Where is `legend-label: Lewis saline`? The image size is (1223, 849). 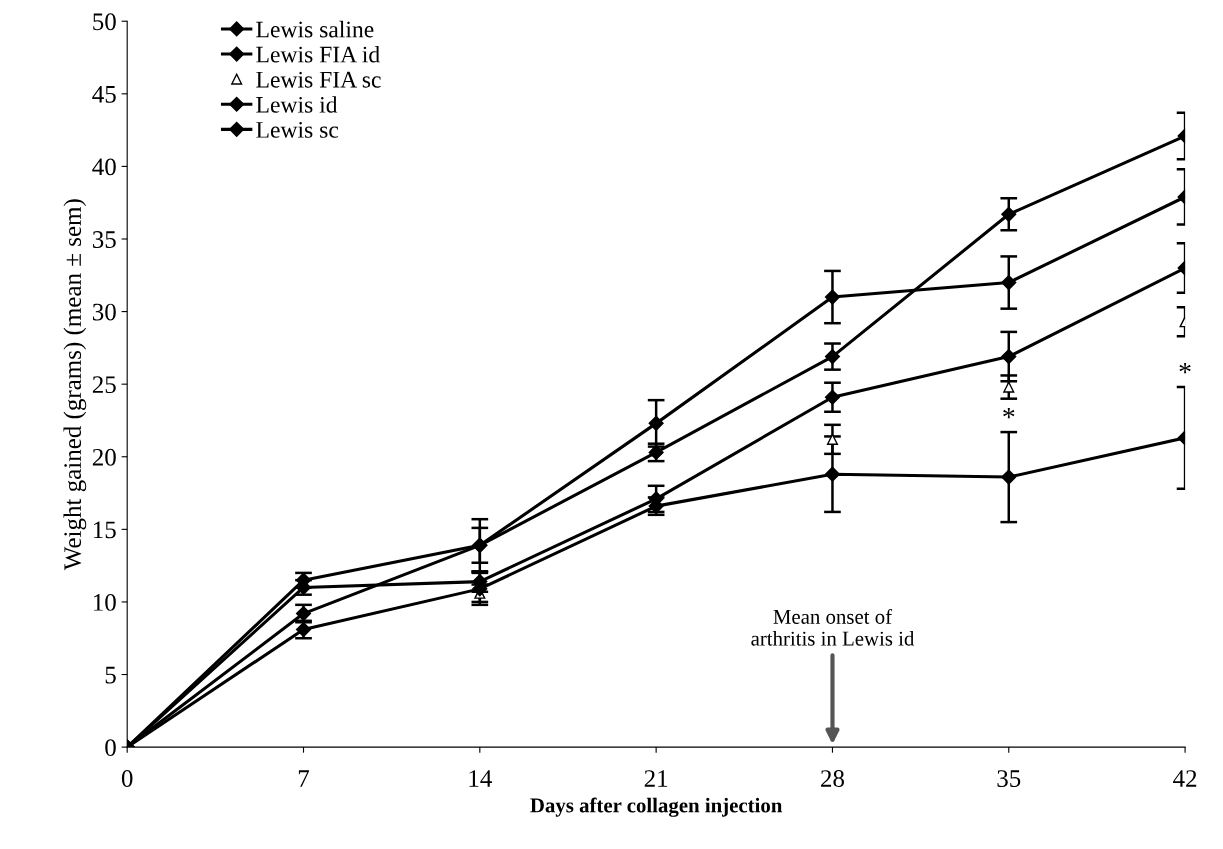
legend-label: Lewis saline is located at coordinates (315, 29).